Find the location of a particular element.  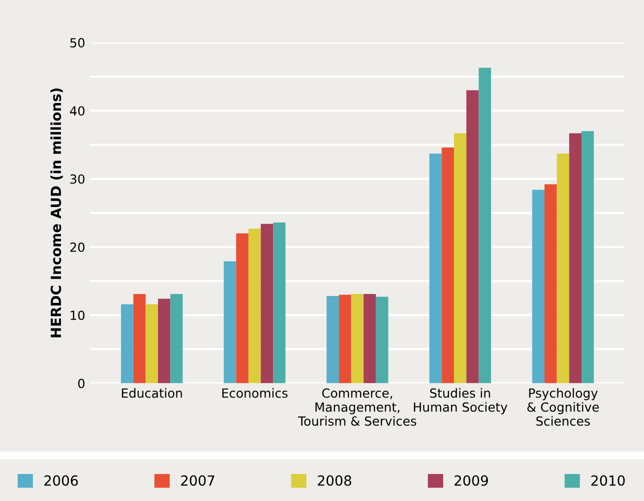

legend-label: 2008 is located at coordinates (335, 480).